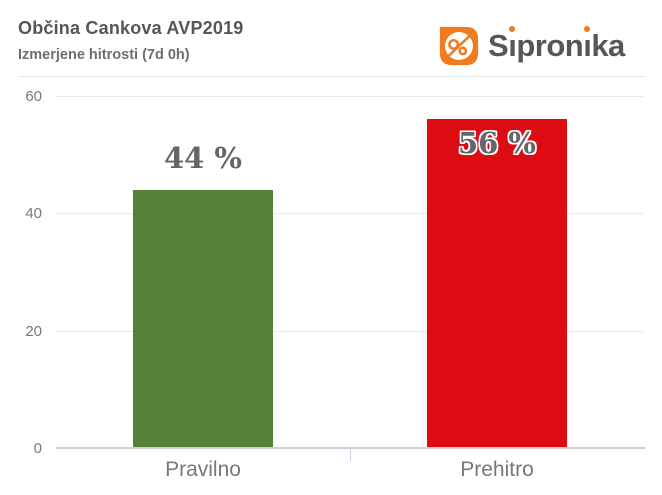 The width and height of the screenshot is (662, 495). What do you see at coordinates (202, 158) in the screenshot?
I see `bar-value-label: 44 %` at bounding box center [202, 158].